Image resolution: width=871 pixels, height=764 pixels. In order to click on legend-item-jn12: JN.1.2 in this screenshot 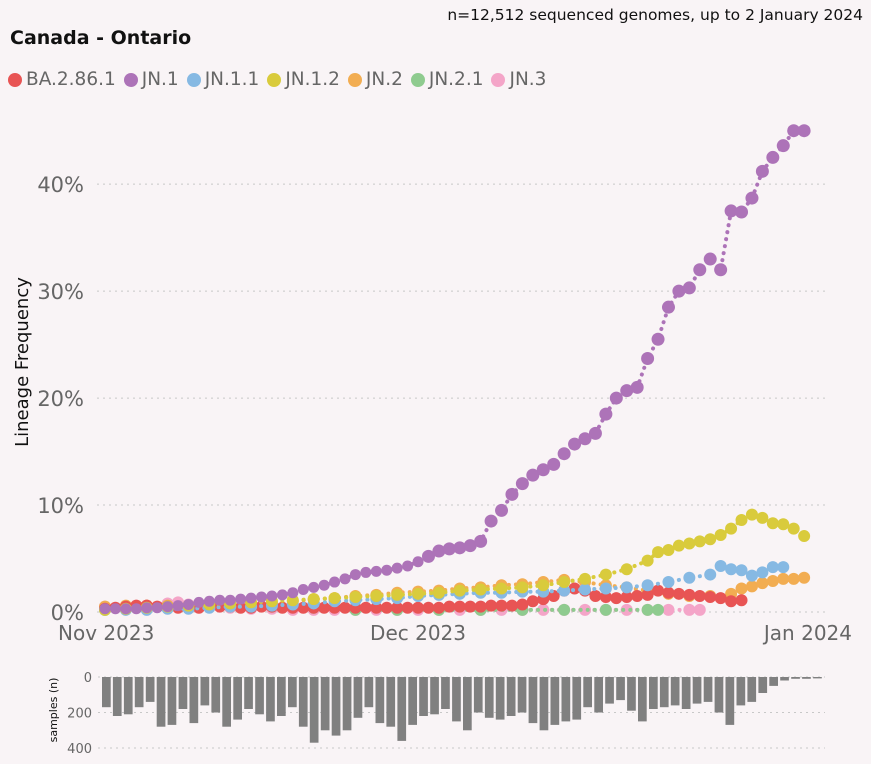, I will do `click(303, 79)`.